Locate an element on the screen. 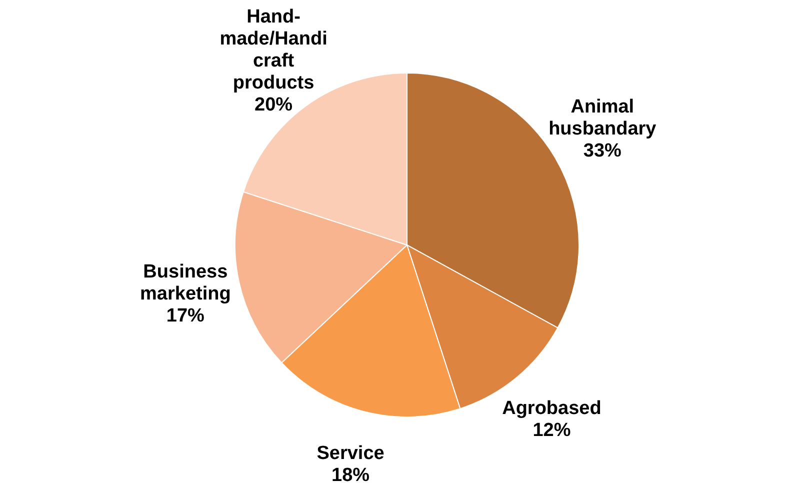 The width and height of the screenshot is (792, 483). data-label: 12% is located at coordinates (551, 430).